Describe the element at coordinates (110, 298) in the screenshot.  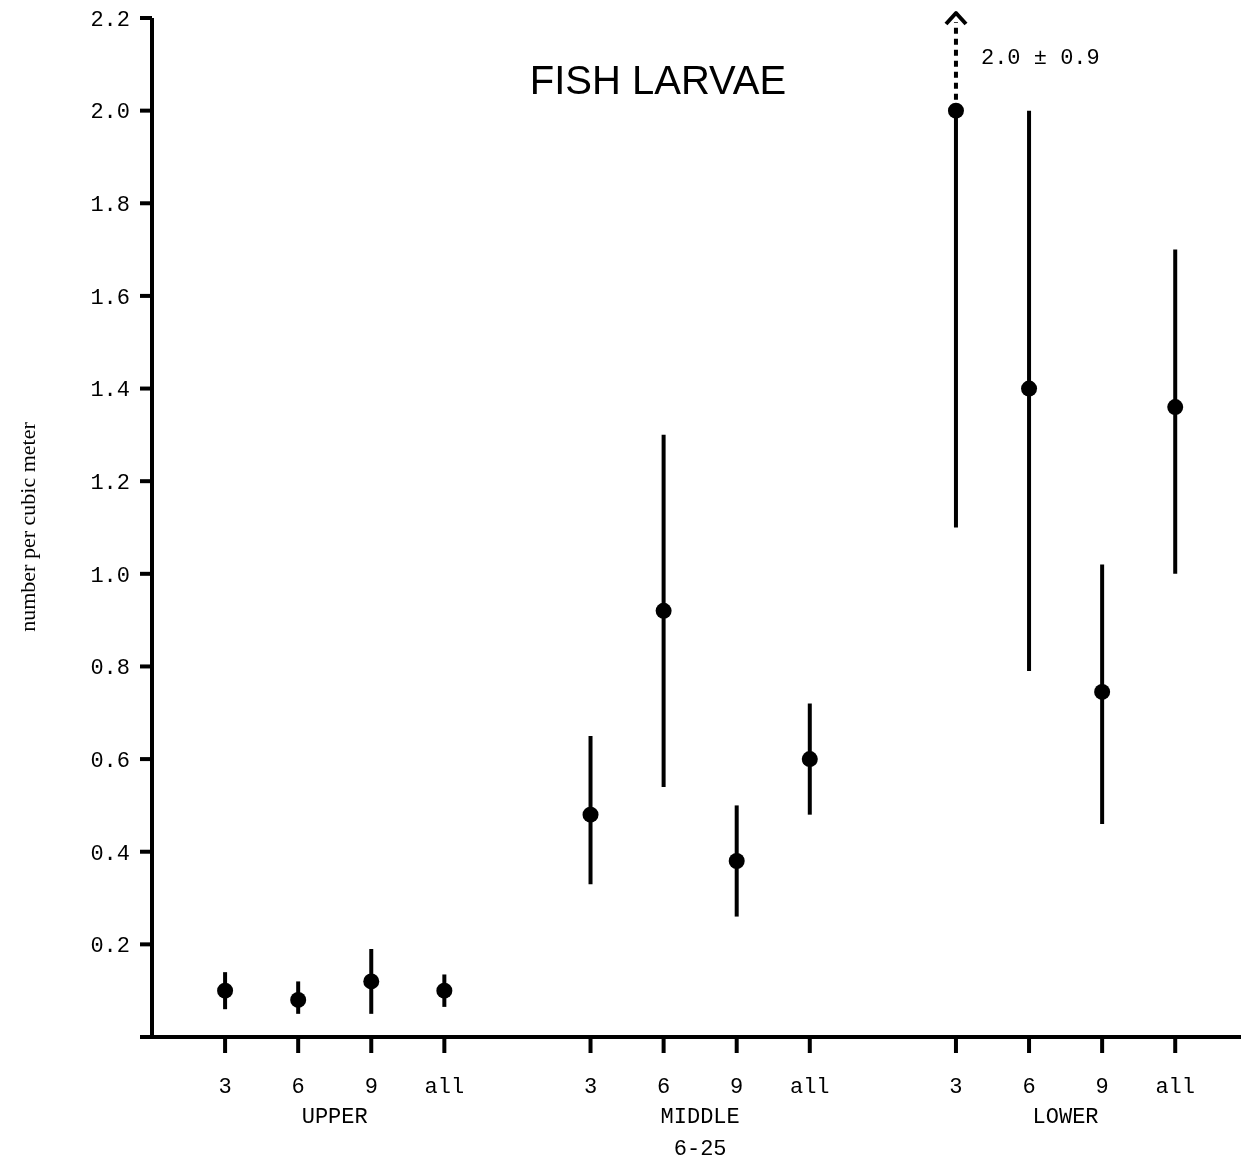
I see `y-tick-label: 1.6` at that location.